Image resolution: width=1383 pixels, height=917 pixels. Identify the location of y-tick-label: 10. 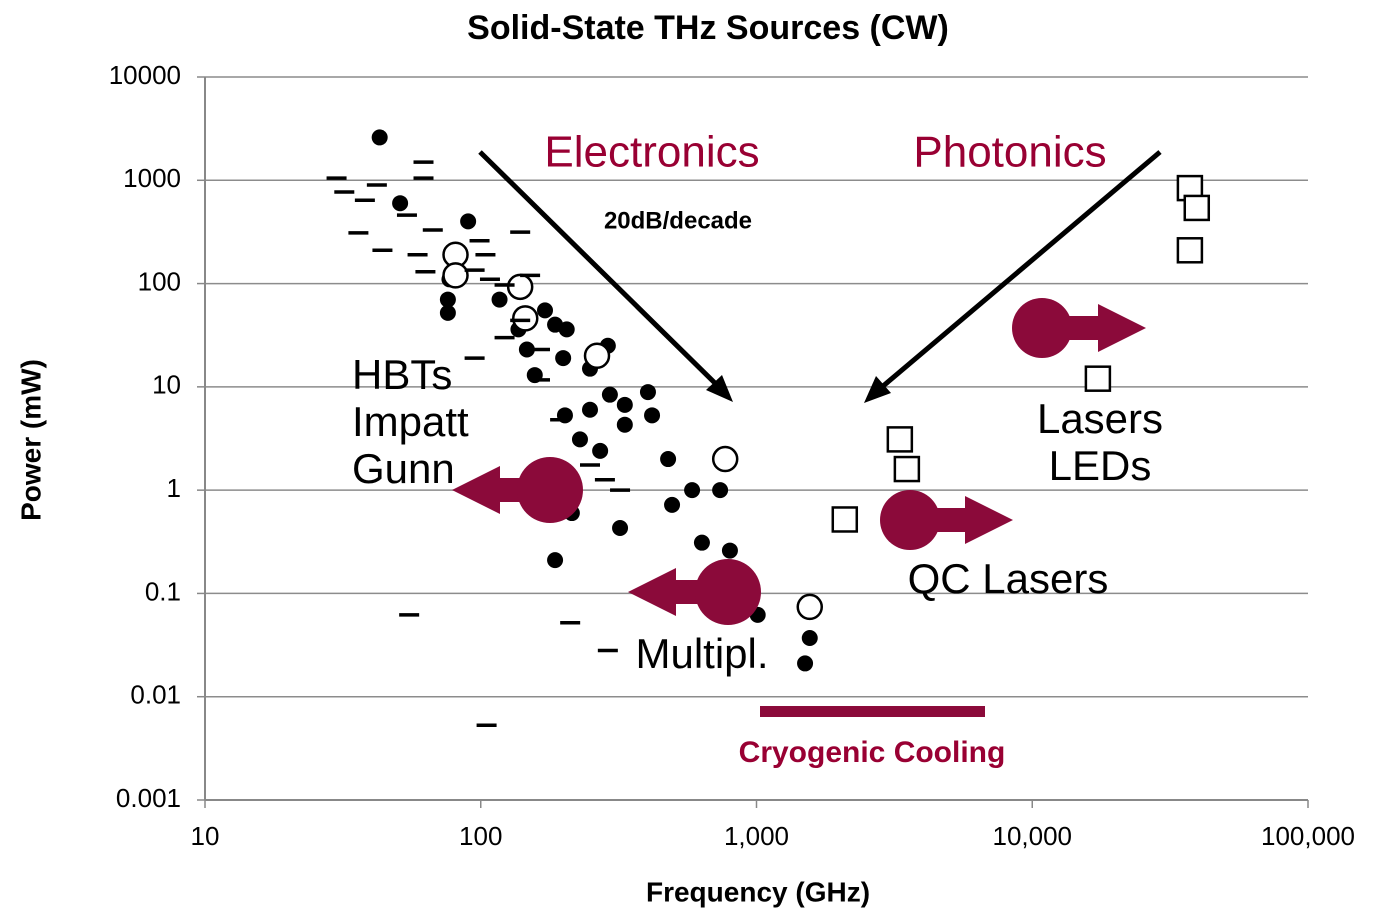
(166, 385).